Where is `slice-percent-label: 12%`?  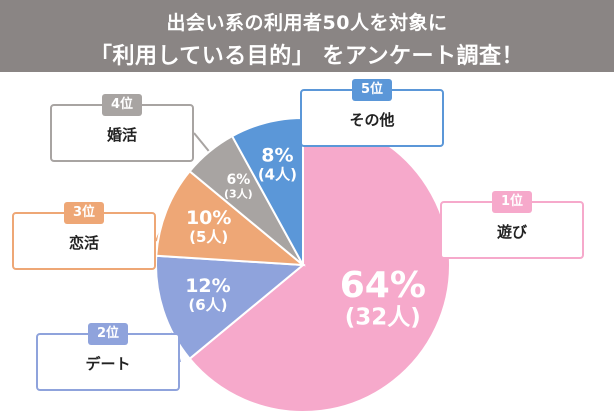 slice-percent-label: 12% is located at coordinates (207, 286).